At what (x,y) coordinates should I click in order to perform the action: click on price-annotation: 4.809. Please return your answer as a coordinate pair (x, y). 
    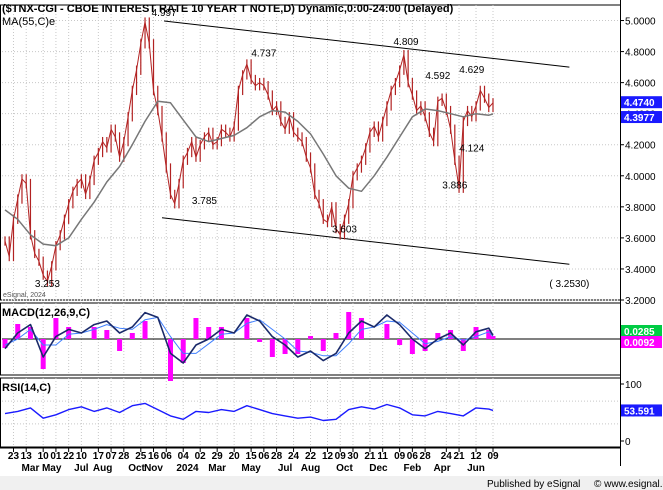
    Looking at the image, I should click on (405, 42).